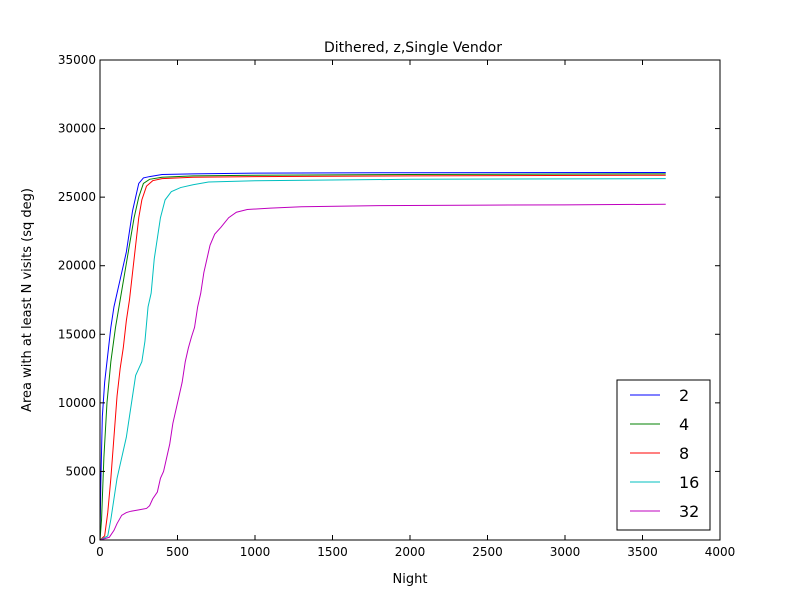 The image size is (800, 600). I want to click on legend-label-16: 16, so click(689, 482).